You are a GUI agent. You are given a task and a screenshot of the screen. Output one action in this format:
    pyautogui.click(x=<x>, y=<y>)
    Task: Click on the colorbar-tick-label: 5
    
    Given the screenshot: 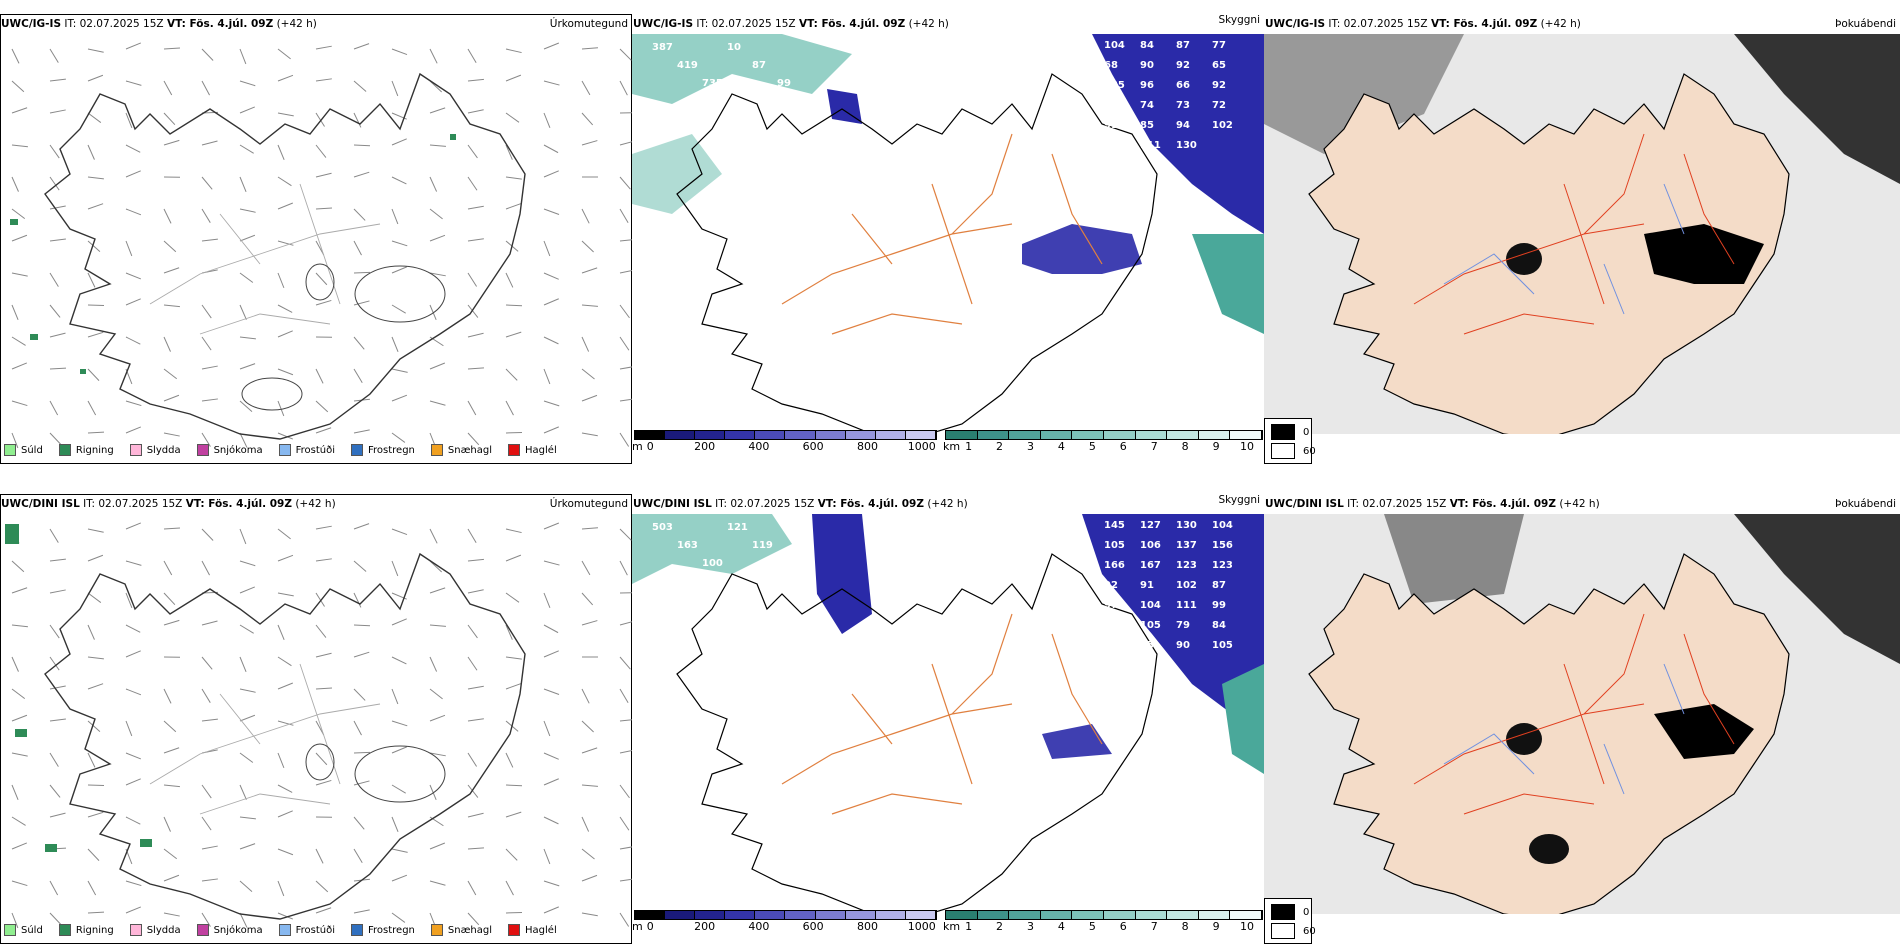 What is the action you would take?
    pyautogui.click(x=1092, y=446)
    